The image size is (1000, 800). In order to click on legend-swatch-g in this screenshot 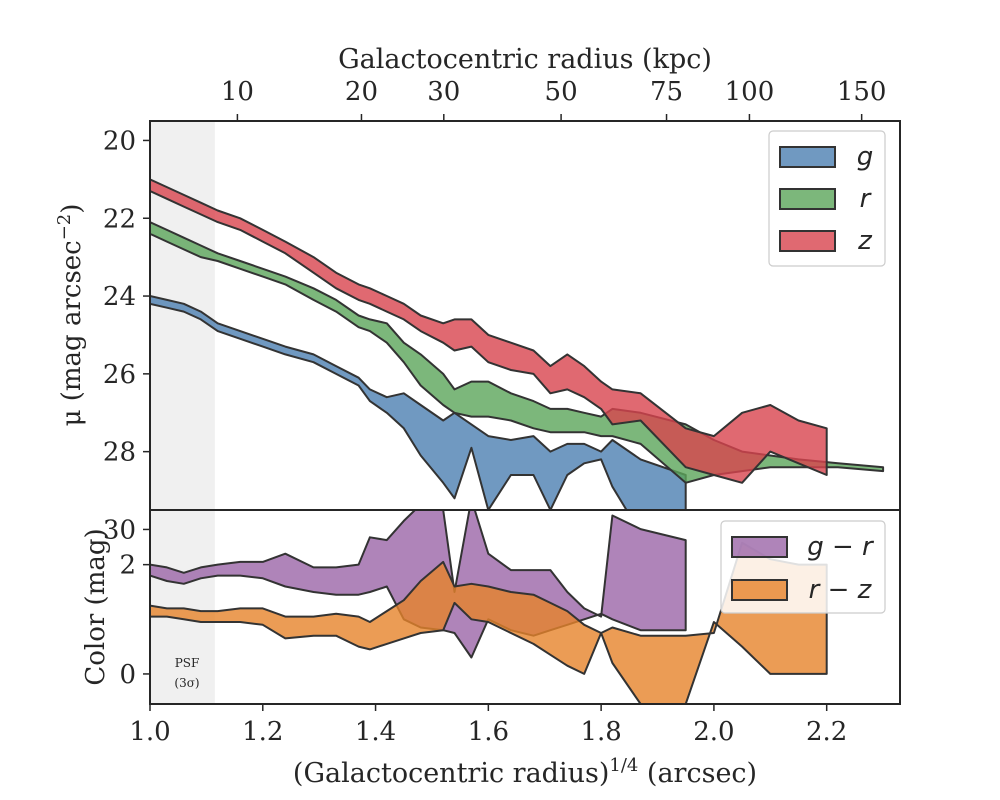, I will do `click(807, 157)`.